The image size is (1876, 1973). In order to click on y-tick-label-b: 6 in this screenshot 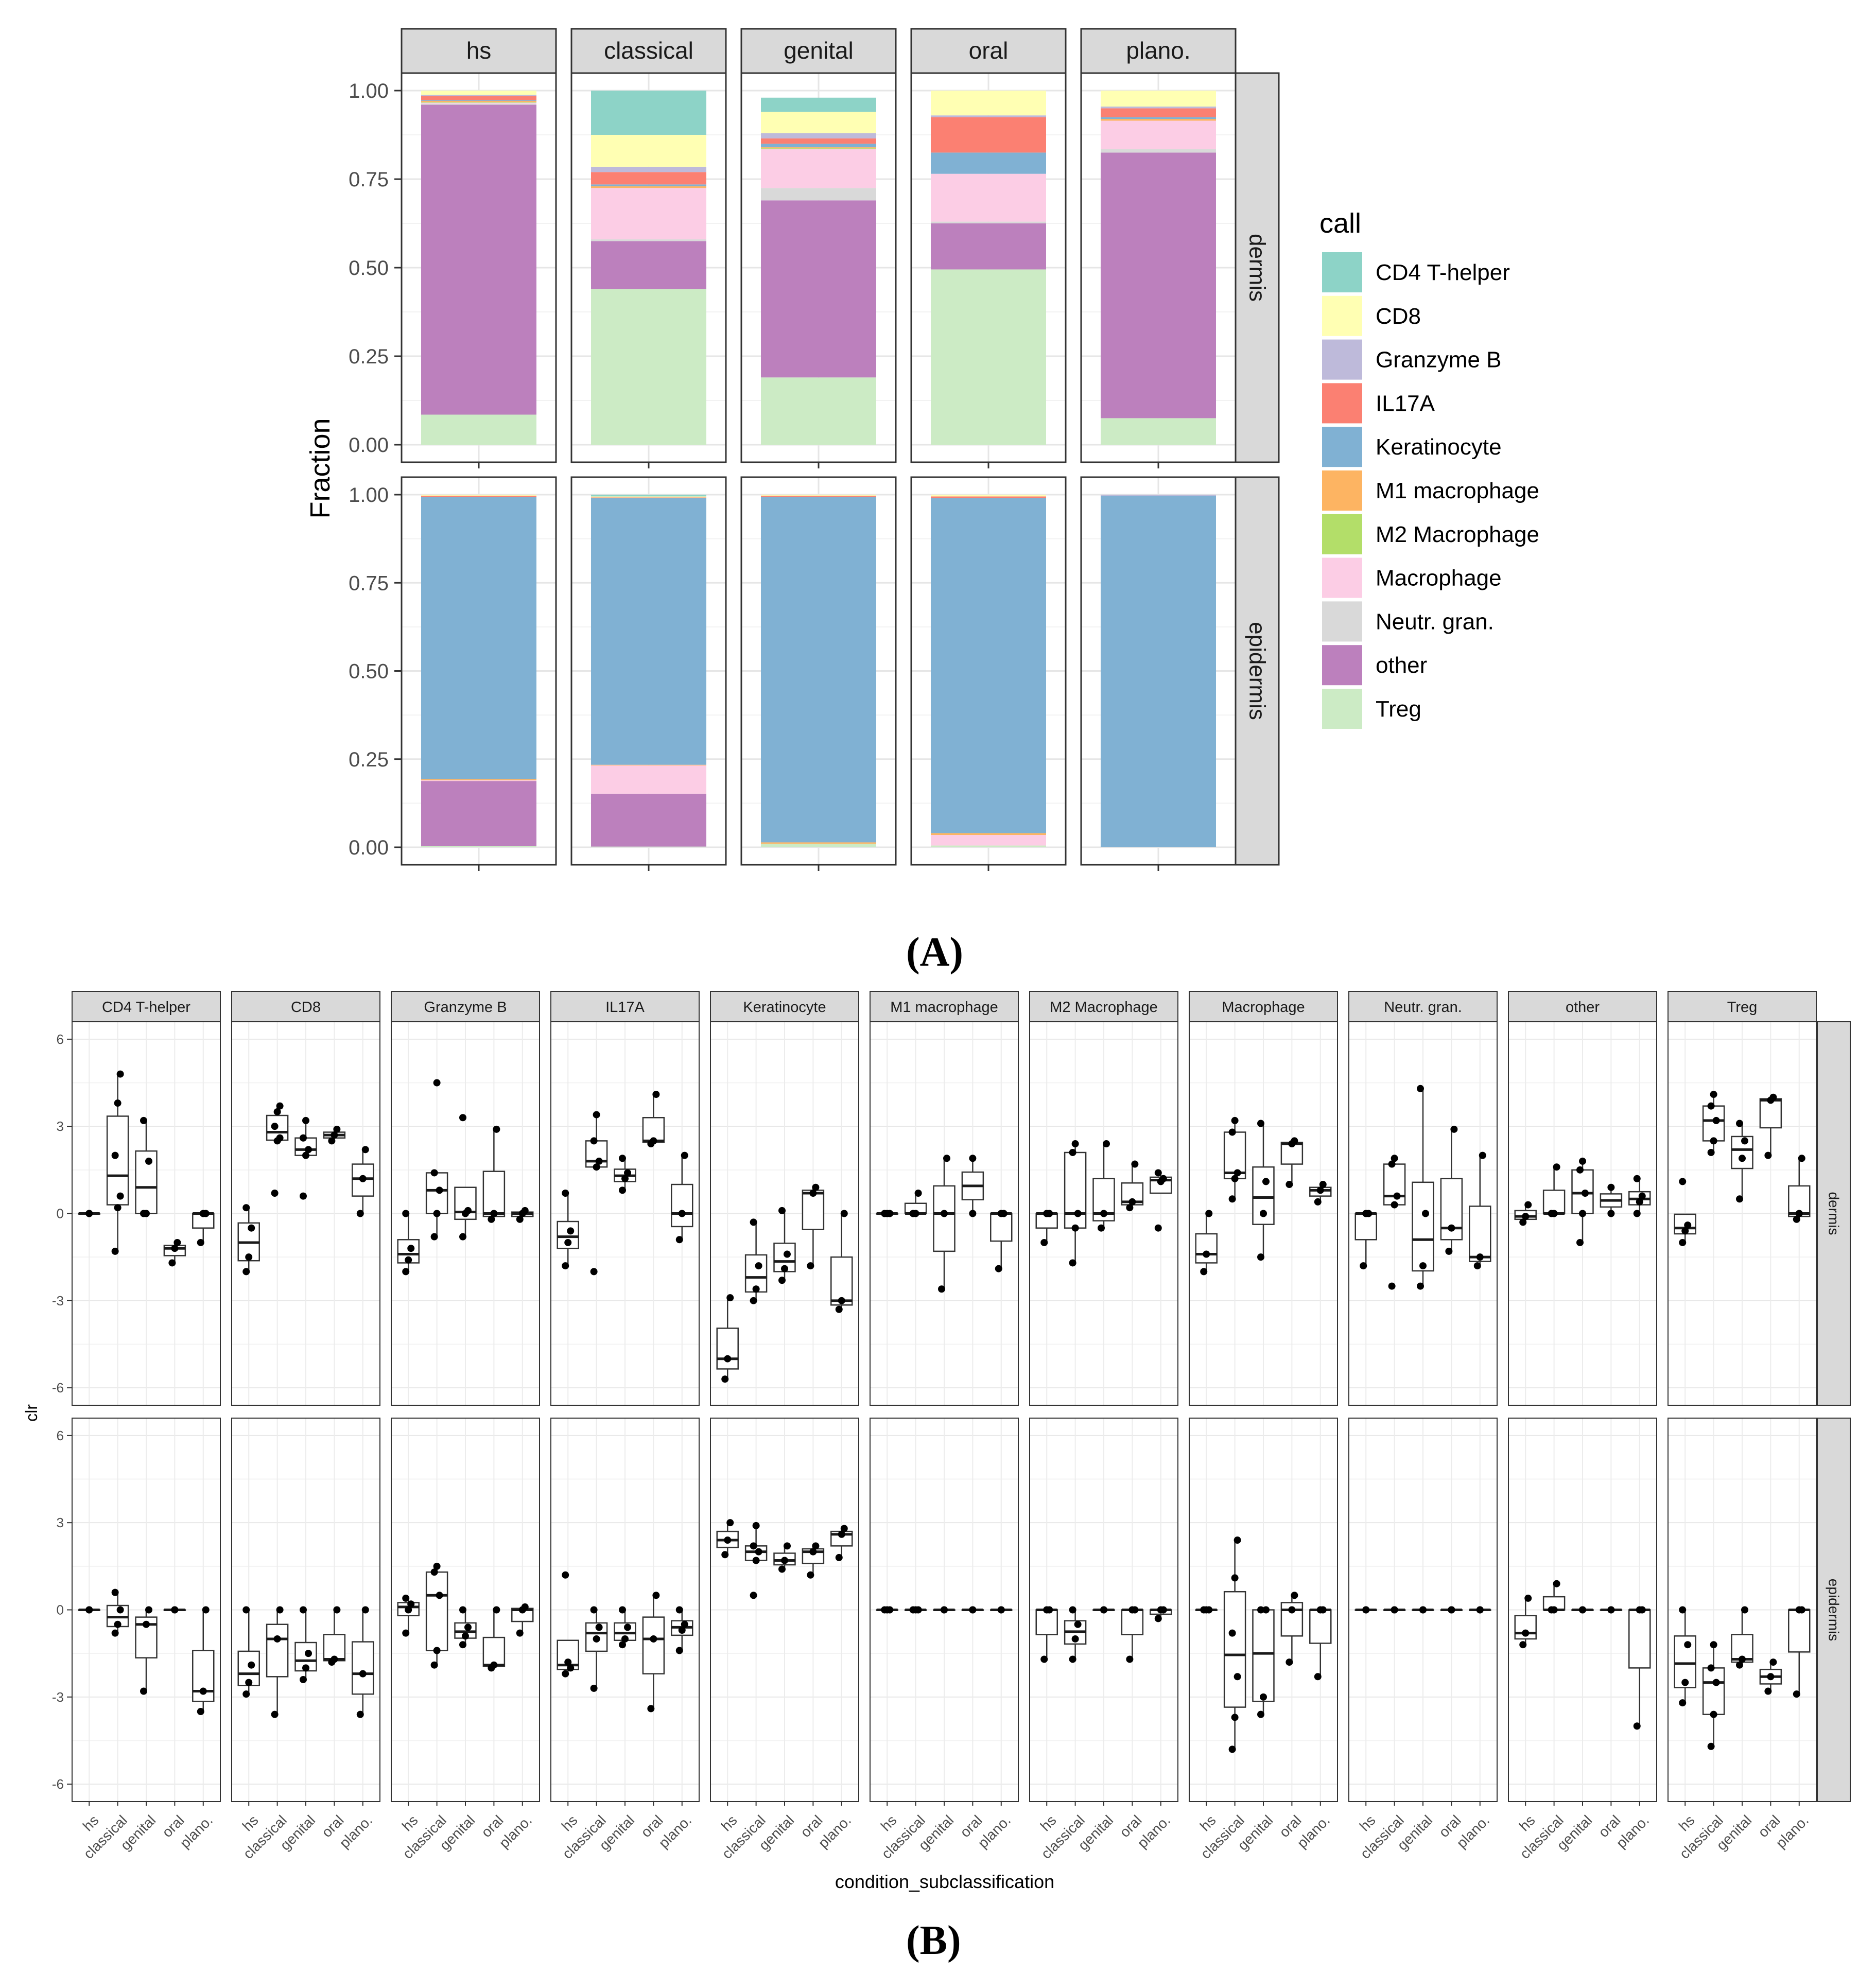, I will do `click(60, 1039)`.